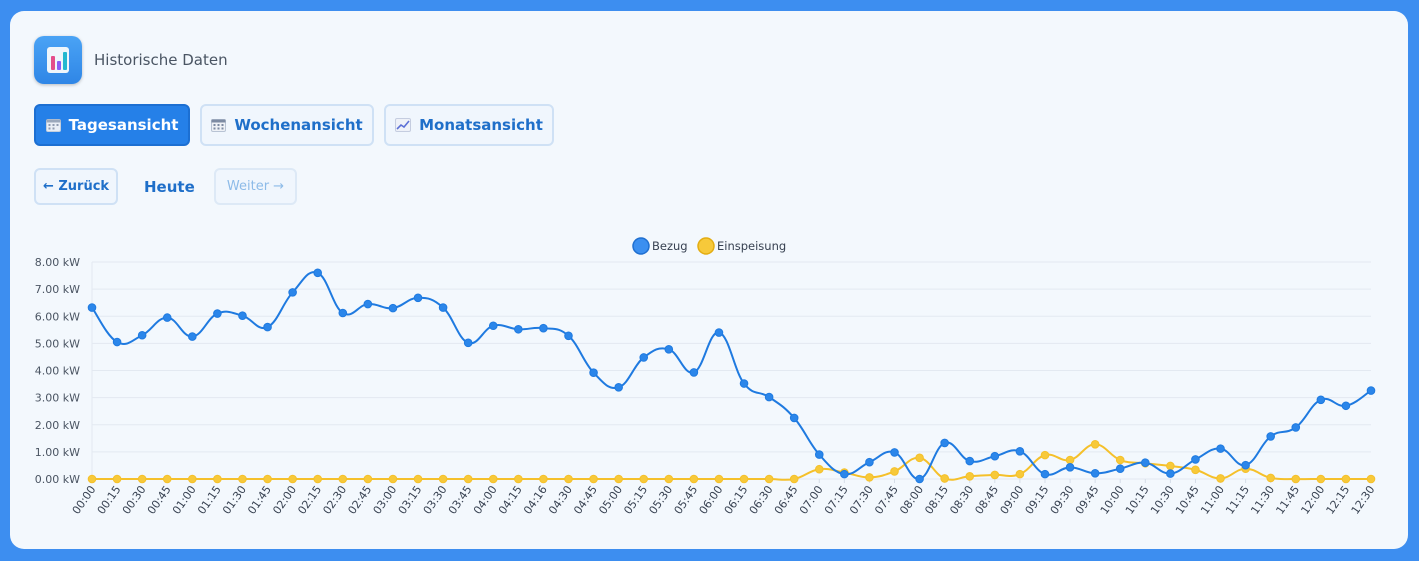 Image resolution: width=1419 pixels, height=561 pixels. What do you see at coordinates (1338, 499) in the screenshot?
I see `x-tick-label: 12:15` at bounding box center [1338, 499].